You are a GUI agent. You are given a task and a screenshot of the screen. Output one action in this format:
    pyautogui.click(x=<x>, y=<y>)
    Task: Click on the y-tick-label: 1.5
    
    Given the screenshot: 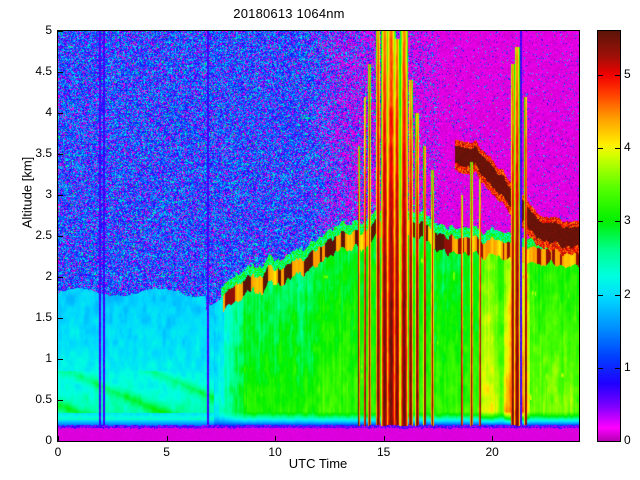 What is the action you would take?
    pyautogui.click(x=43, y=317)
    